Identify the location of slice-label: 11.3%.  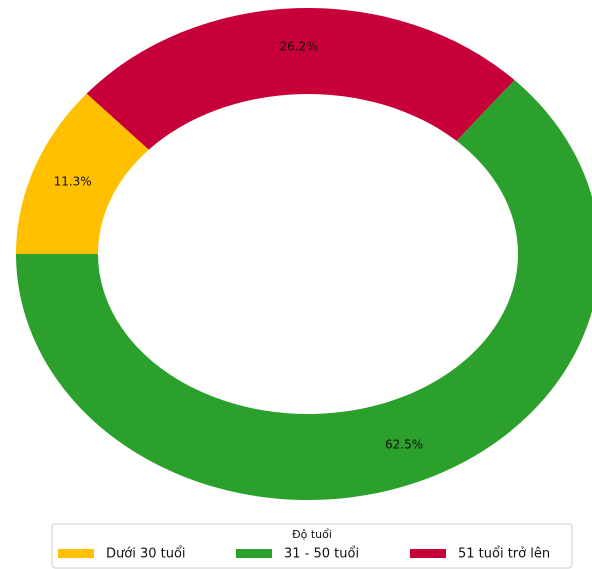
(73, 182).